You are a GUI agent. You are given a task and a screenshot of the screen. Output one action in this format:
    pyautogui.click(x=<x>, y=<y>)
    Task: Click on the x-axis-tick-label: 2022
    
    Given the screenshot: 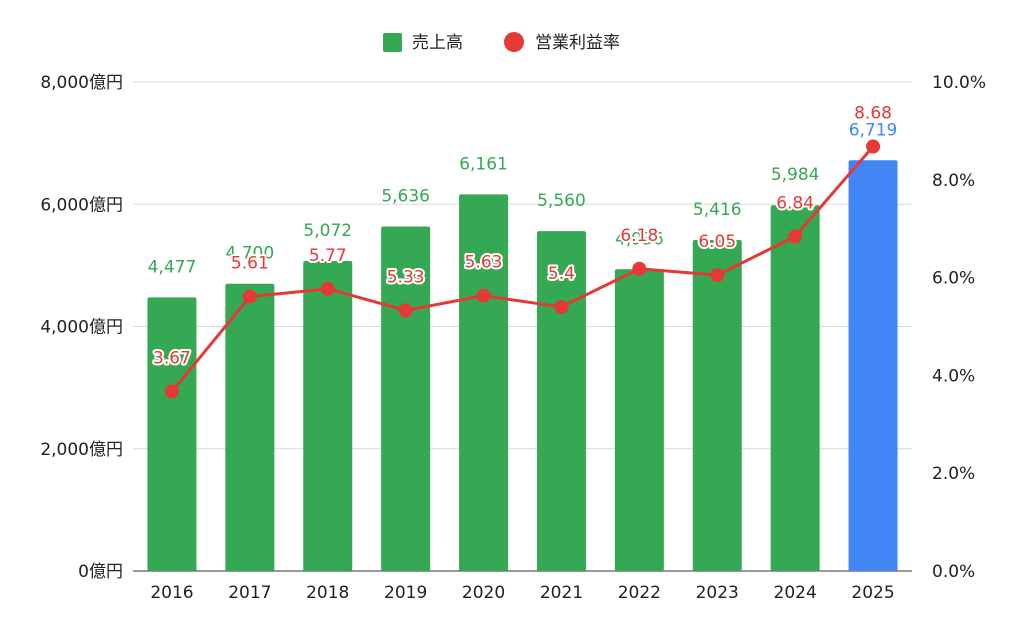 What is the action you would take?
    pyautogui.click(x=639, y=593)
    